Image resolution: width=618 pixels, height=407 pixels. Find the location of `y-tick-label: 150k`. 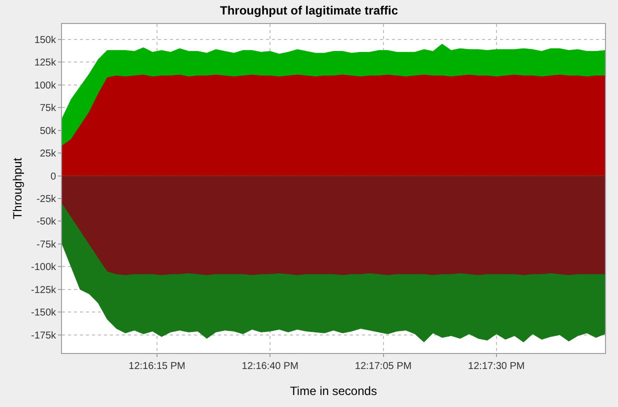

y-tick-label: 150k is located at coordinates (45, 40).